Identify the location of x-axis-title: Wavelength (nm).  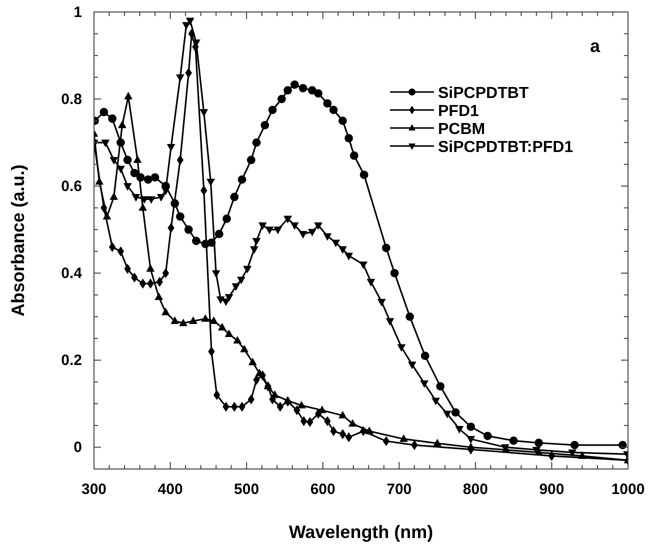
(361, 532).